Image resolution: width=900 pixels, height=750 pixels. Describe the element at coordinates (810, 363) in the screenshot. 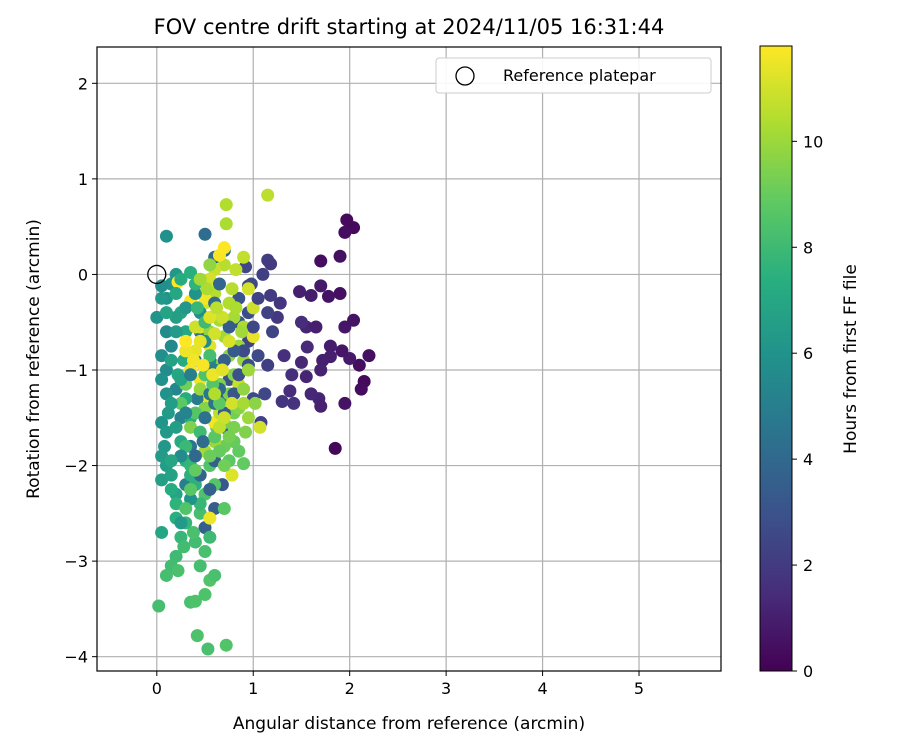

I see `colorbar: 0 2 4 6 8 10 Hours from first FF file` at that location.